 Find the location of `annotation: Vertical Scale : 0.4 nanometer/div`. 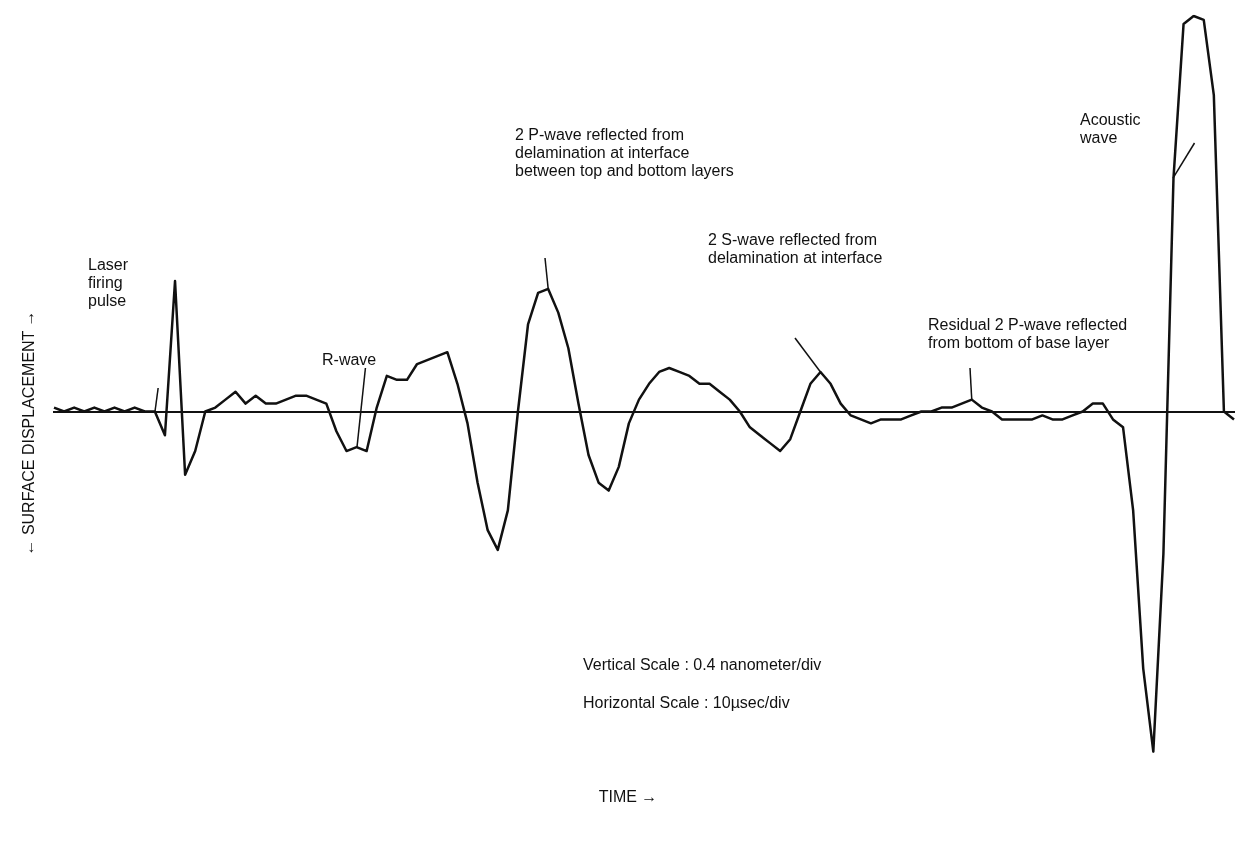

annotation: Vertical Scale : 0.4 nanometer/div is located at coordinates (702, 665).